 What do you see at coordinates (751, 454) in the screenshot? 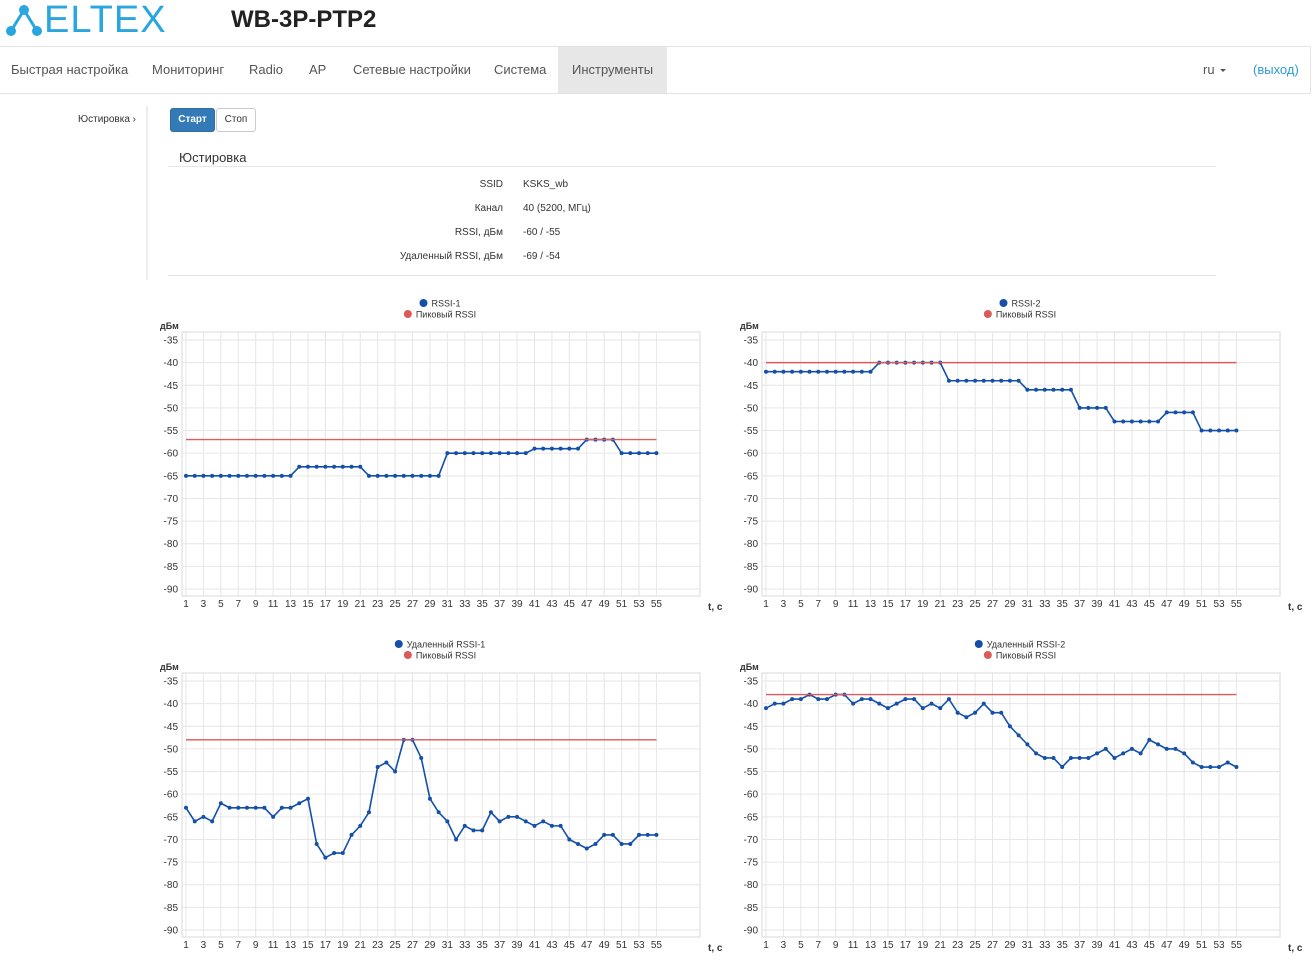
I see `y-tick-label: -60` at bounding box center [751, 454].